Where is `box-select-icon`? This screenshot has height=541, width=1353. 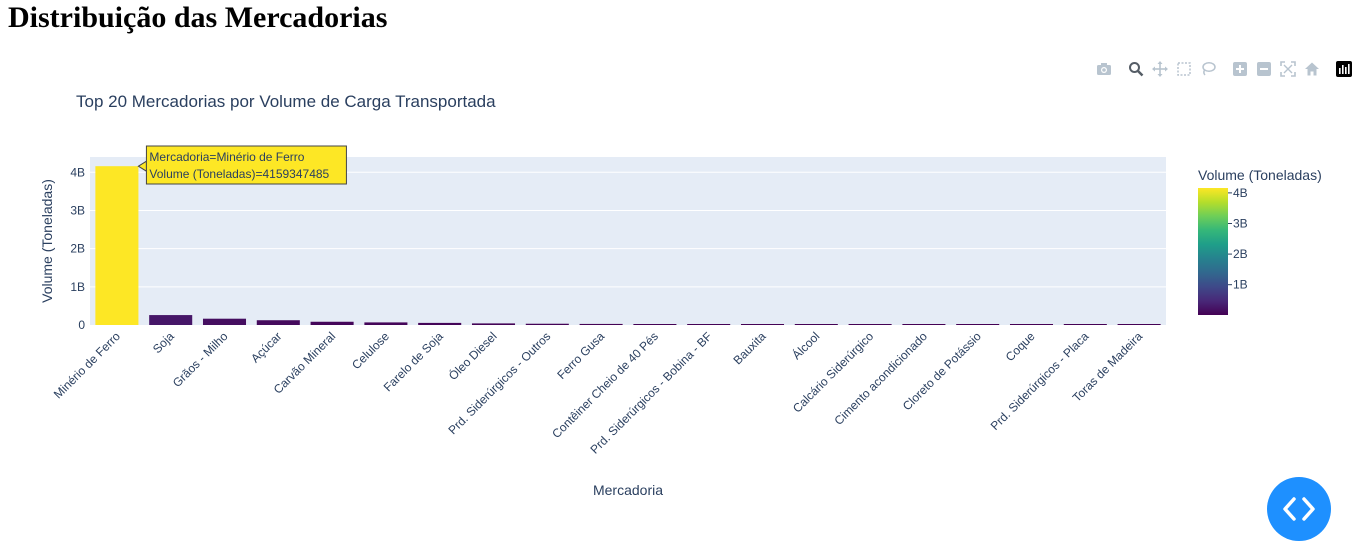
box-select-icon is located at coordinates (1184, 69).